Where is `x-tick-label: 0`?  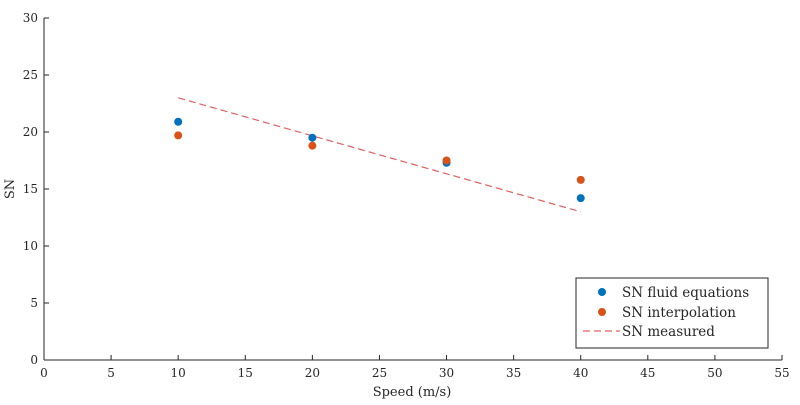
x-tick-label: 0 is located at coordinates (44, 373).